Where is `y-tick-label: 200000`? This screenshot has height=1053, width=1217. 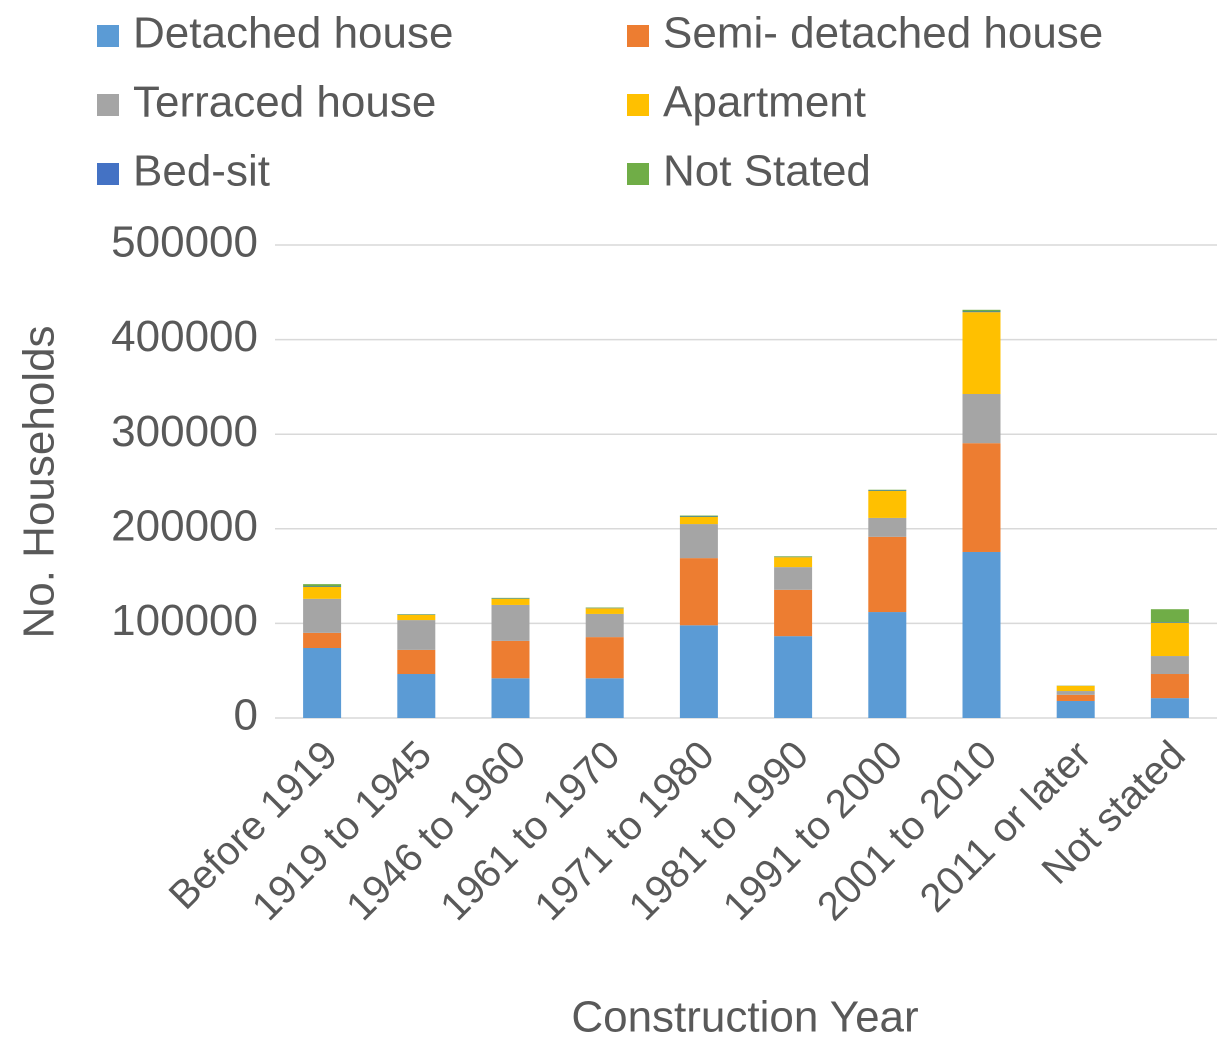
y-tick-label: 200000 is located at coordinates (184, 525).